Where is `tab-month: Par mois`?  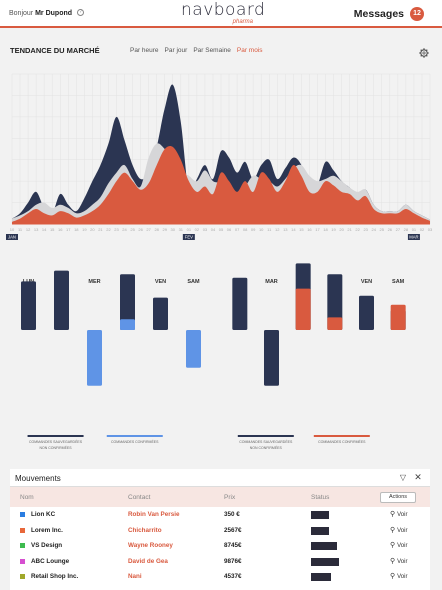
tab-month: Par mois is located at coordinates (249, 50).